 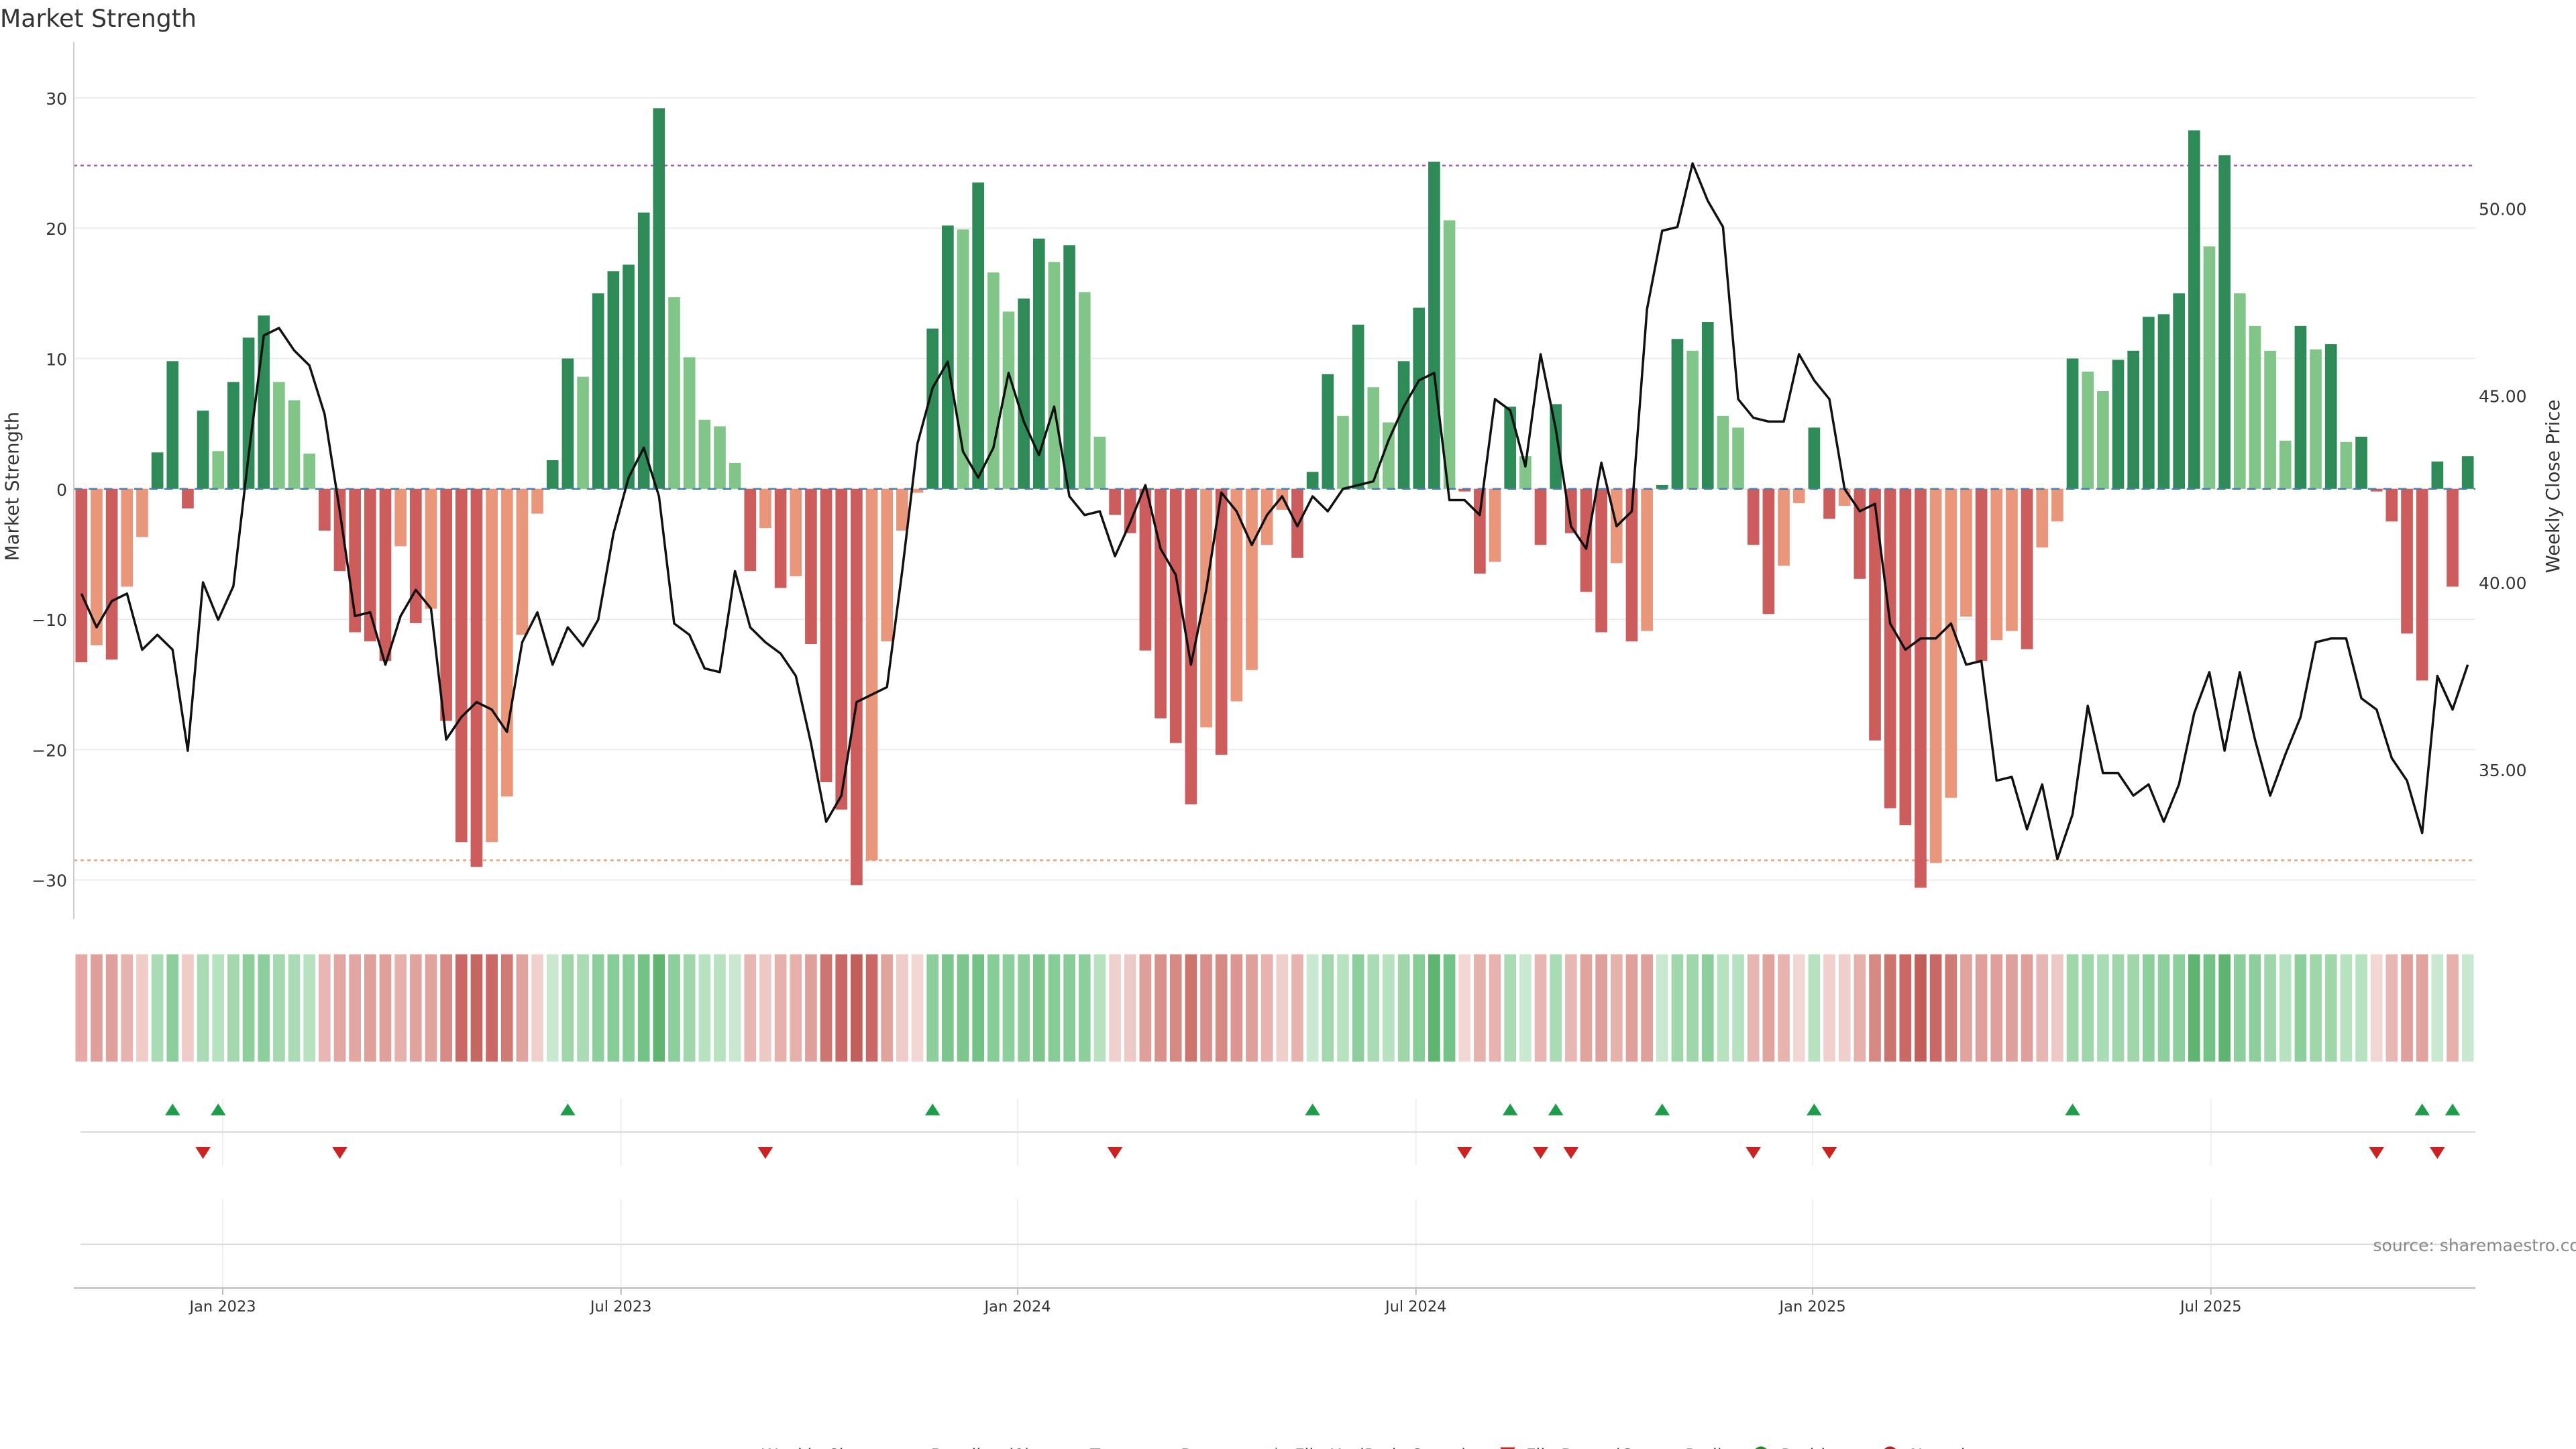 What do you see at coordinates (2503, 490) in the screenshot?
I see `y-axis-right: 50.00 45.00 40.00 35.00` at bounding box center [2503, 490].